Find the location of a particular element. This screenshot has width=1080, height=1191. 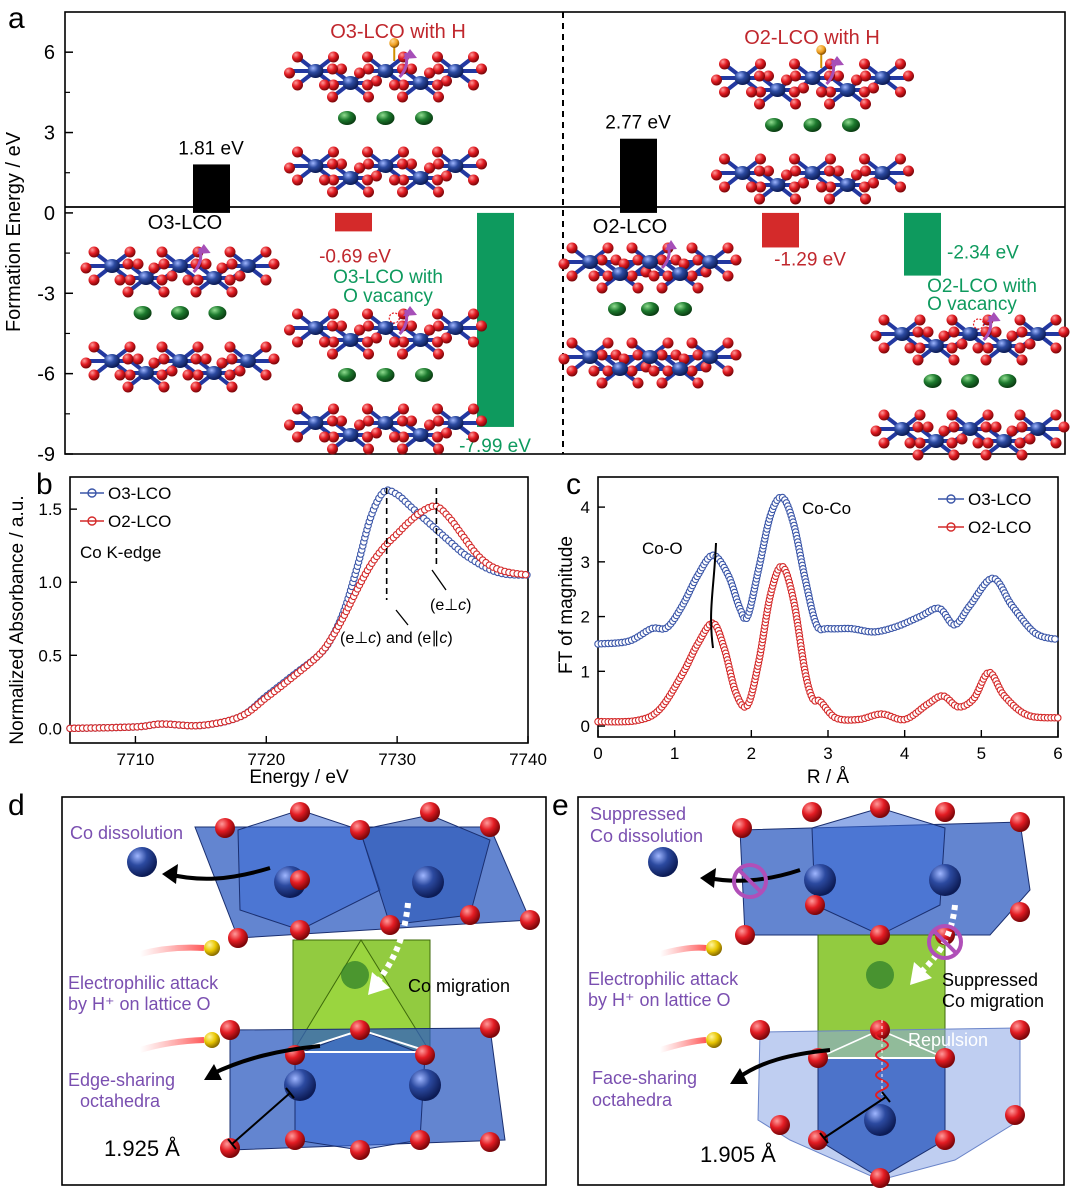

electrophilic-label-1-d: Electrophilic attack is located at coordinates (143, 983).